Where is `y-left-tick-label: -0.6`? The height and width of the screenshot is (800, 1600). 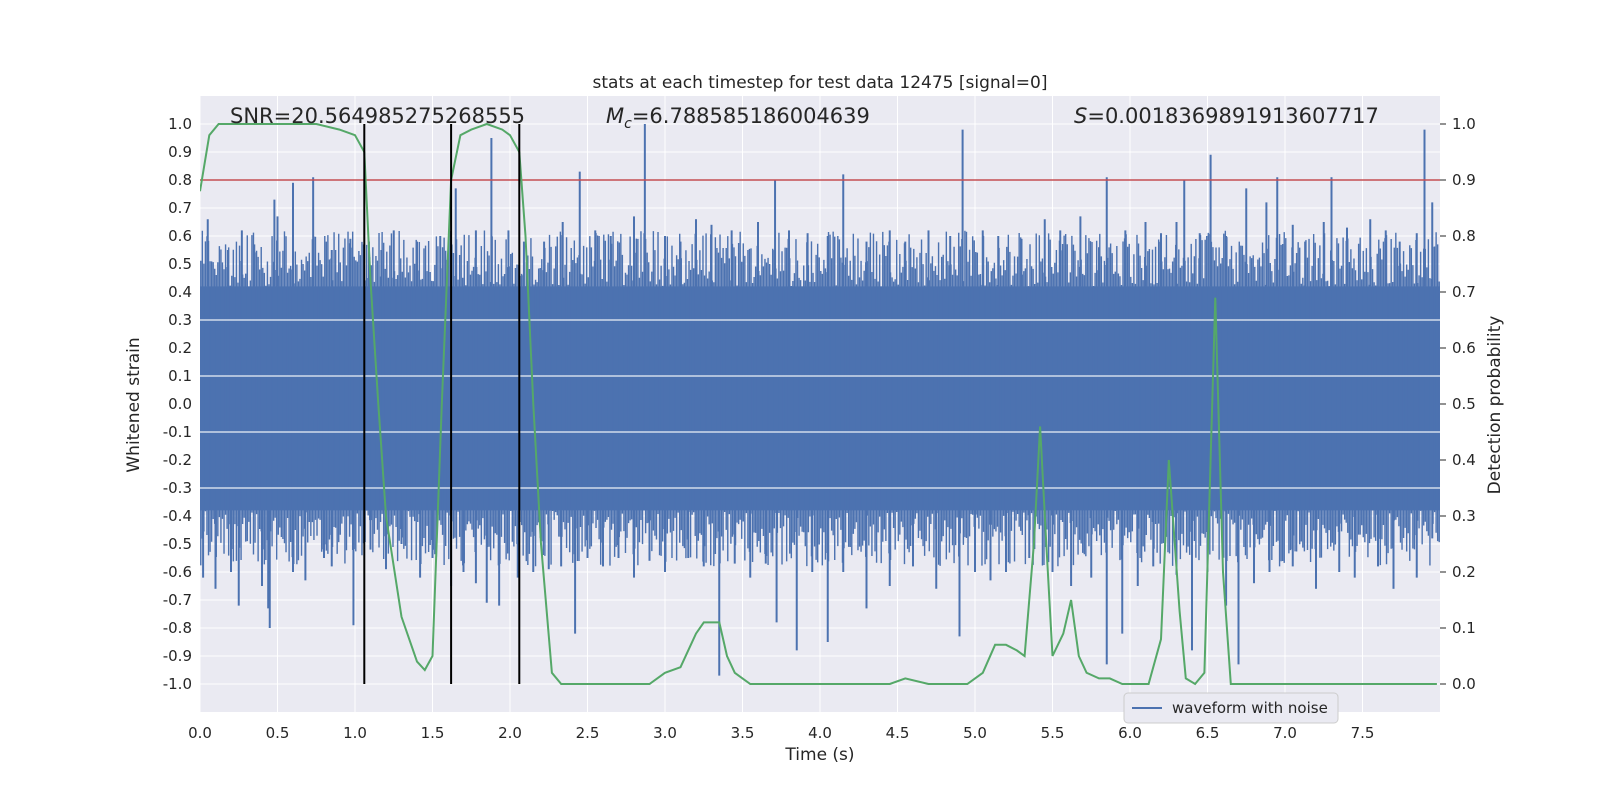
y-left-tick-label: -0.6 is located at coordinates (177, 572).